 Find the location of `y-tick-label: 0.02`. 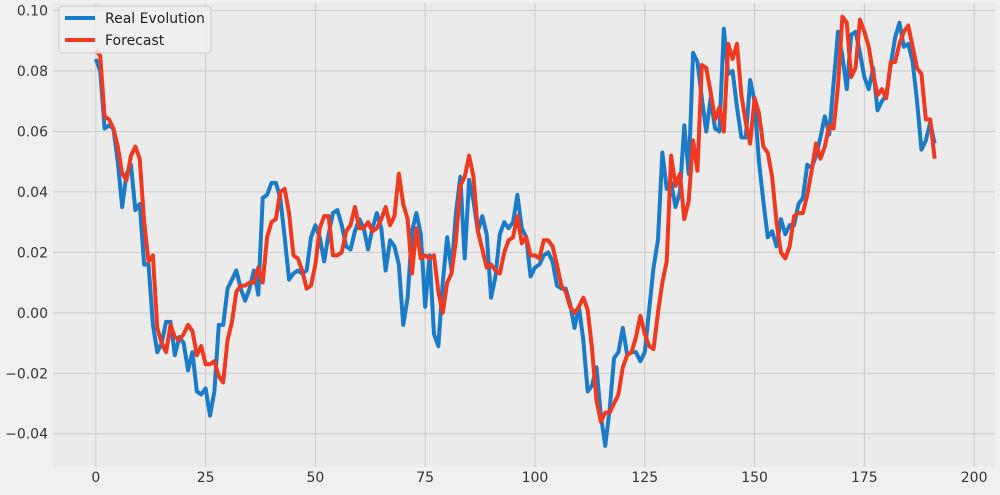

y-tick-label: 0.02 is located at coordinates (32, 253).